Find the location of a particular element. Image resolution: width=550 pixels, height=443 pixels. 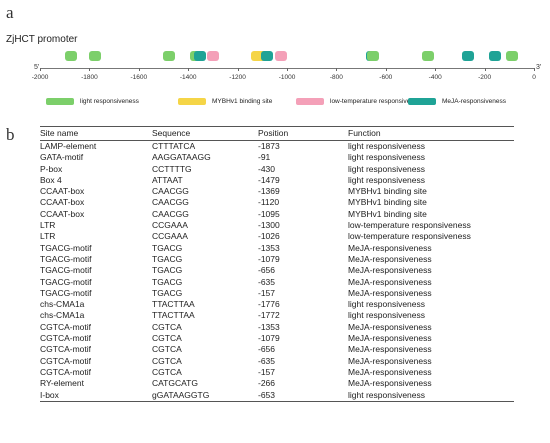

position-cell: -656 is located at coordinates (267, 270).